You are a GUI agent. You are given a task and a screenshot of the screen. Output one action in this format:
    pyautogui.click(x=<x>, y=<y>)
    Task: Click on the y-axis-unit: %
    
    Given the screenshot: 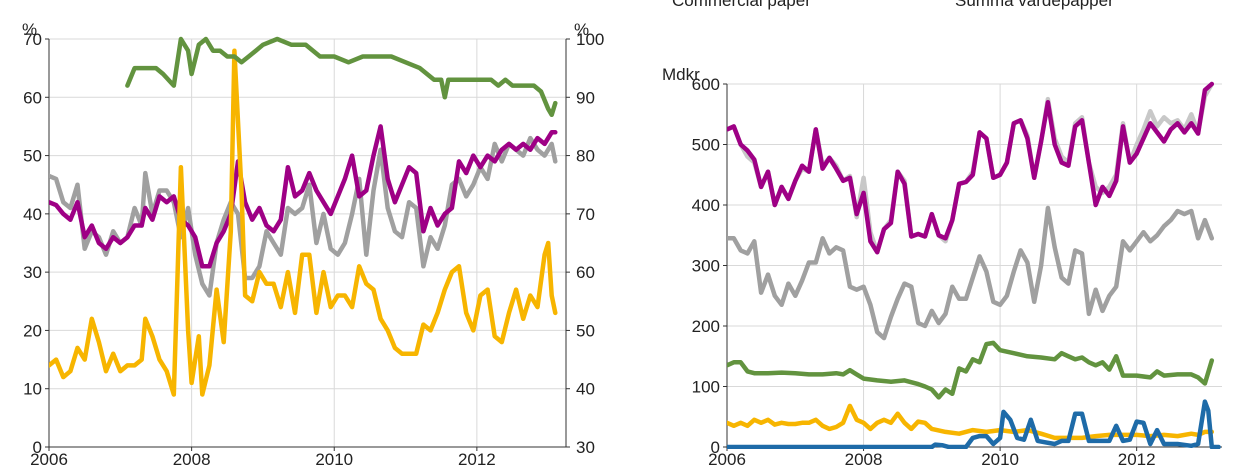 What is the action you would take?
    pyautogui.click(x=29, y=29)
    